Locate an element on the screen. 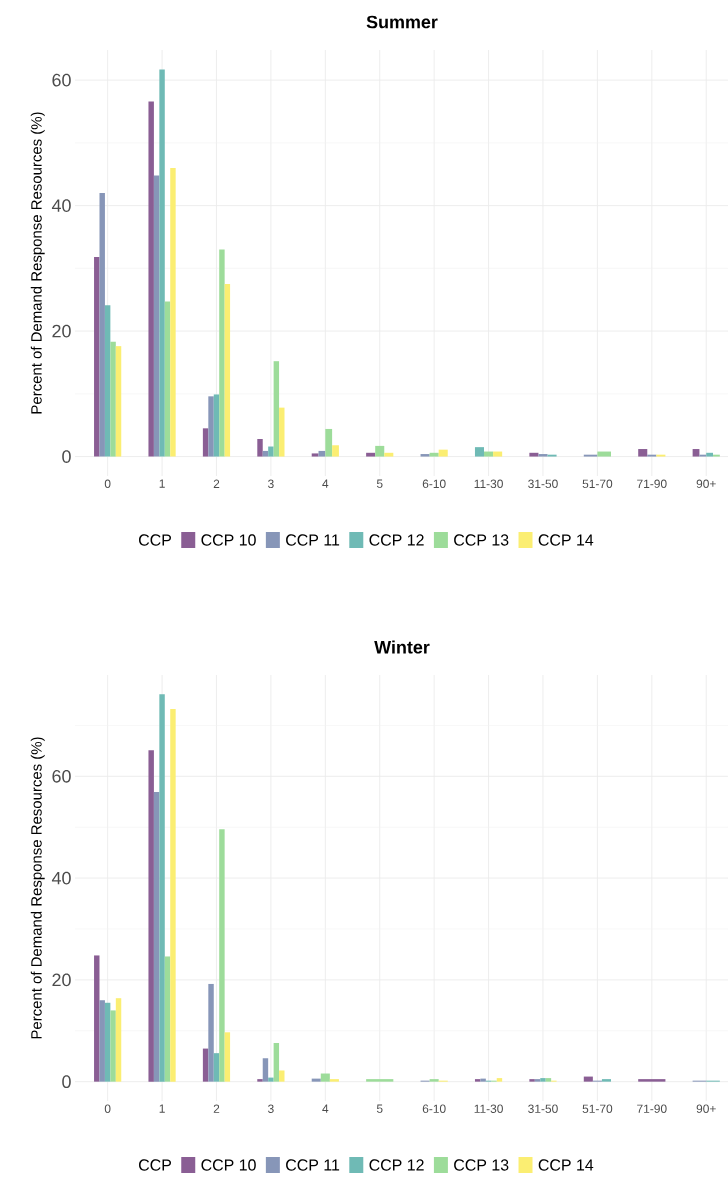 This screenshot has width=728, height=1203. chart-title: Summer is located at coordinates (402, 22).